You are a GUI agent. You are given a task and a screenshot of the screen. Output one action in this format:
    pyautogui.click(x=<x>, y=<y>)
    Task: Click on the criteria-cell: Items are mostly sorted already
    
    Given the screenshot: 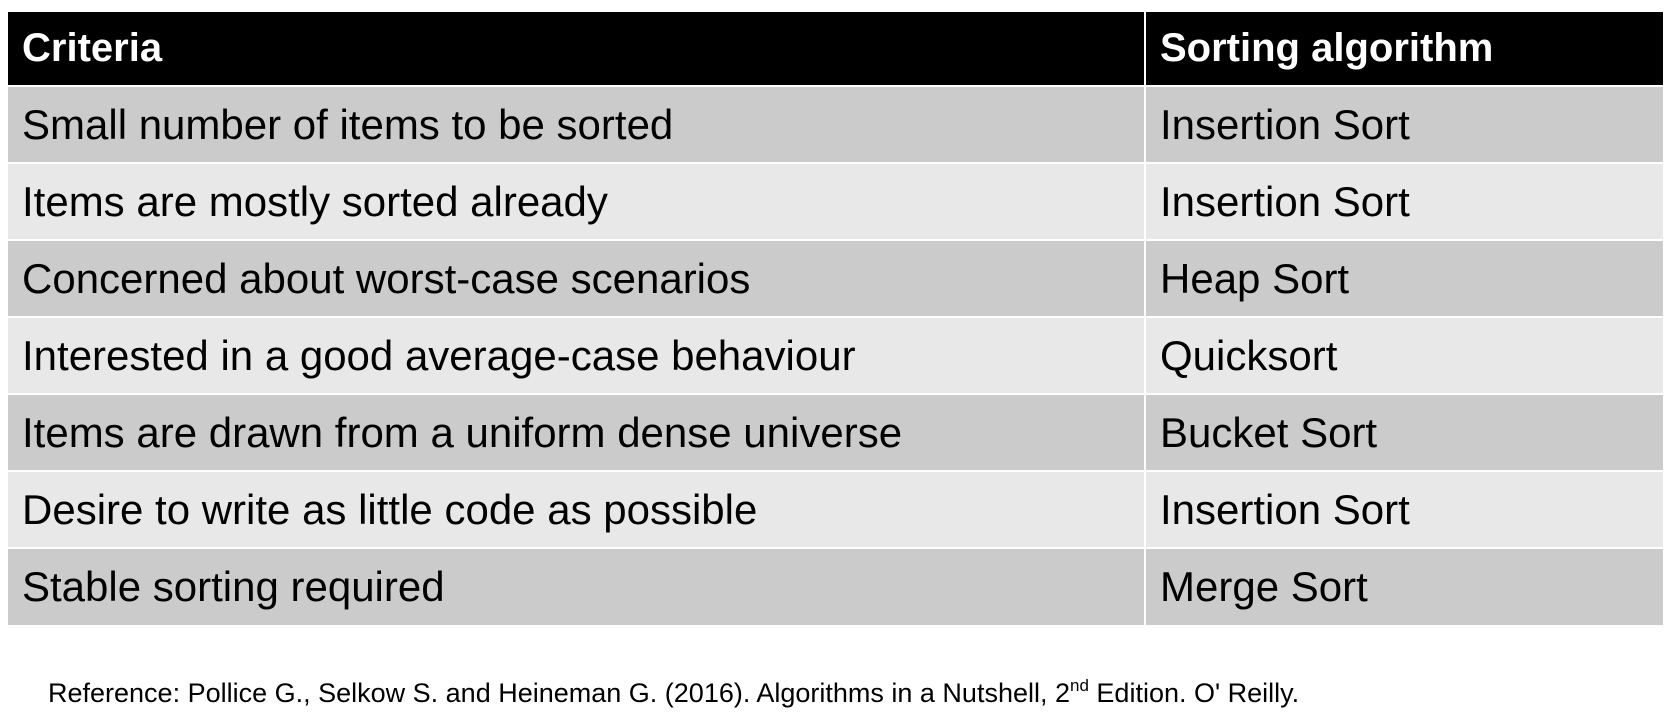 What is the action you would take?
    pyautogui.click(x=577, y=201)
    